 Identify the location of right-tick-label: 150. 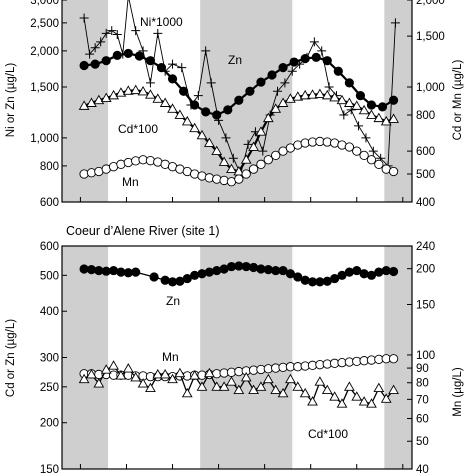
(425, 305).